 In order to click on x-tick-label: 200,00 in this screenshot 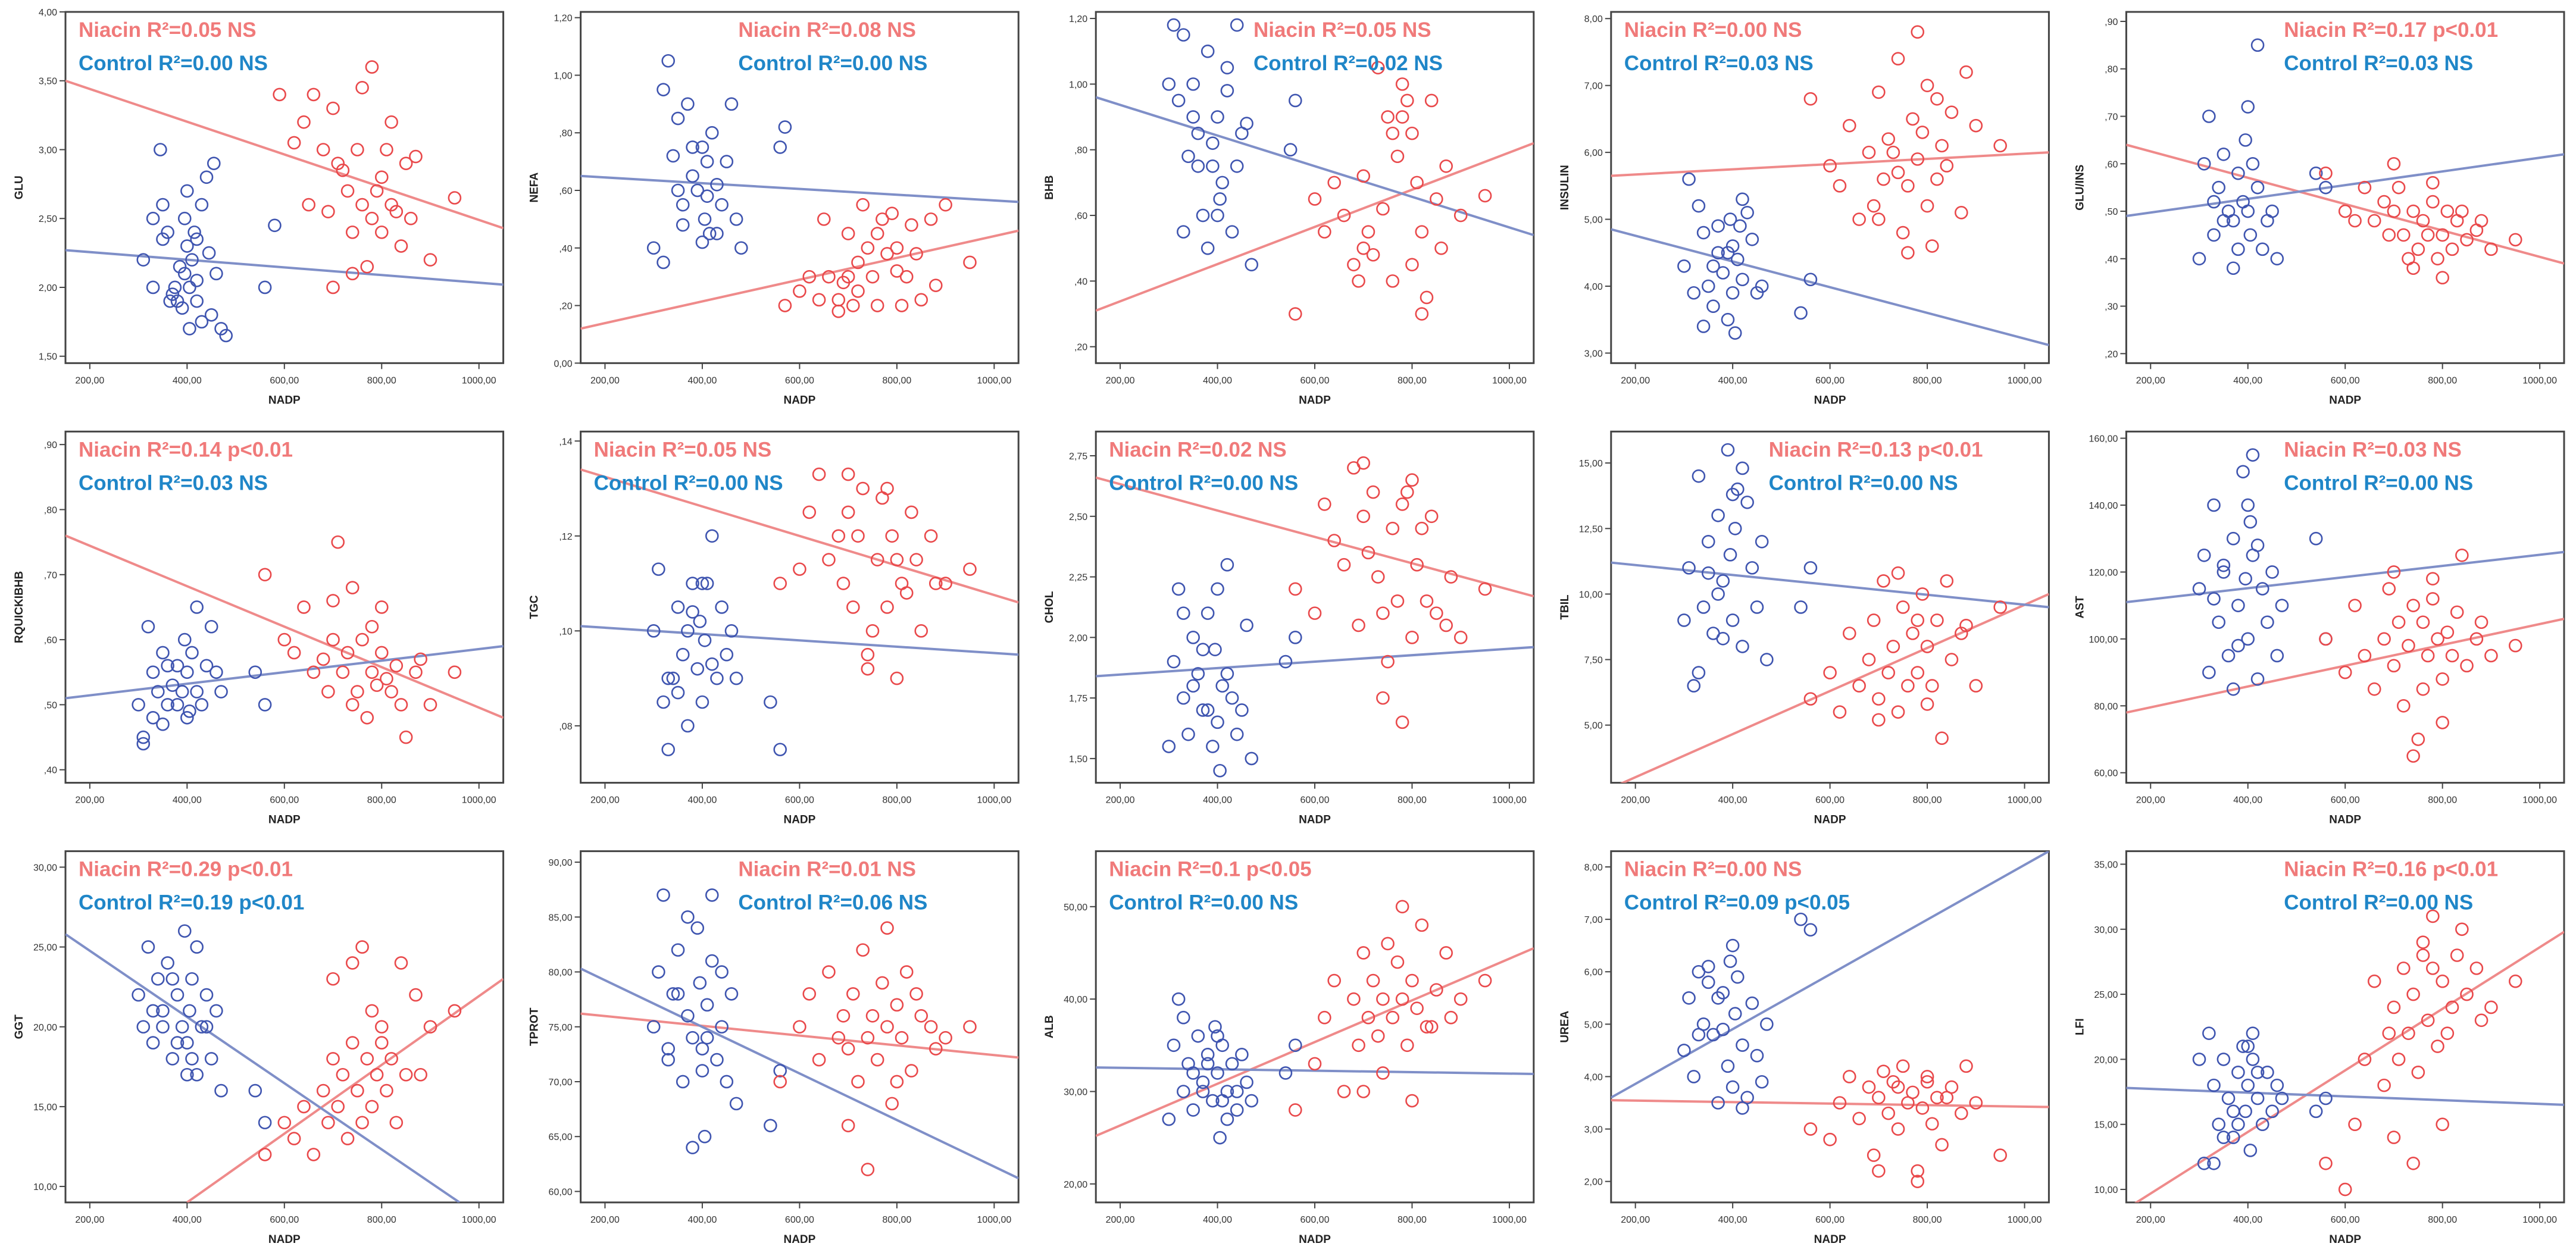, I will do `click(89, 1220)`.